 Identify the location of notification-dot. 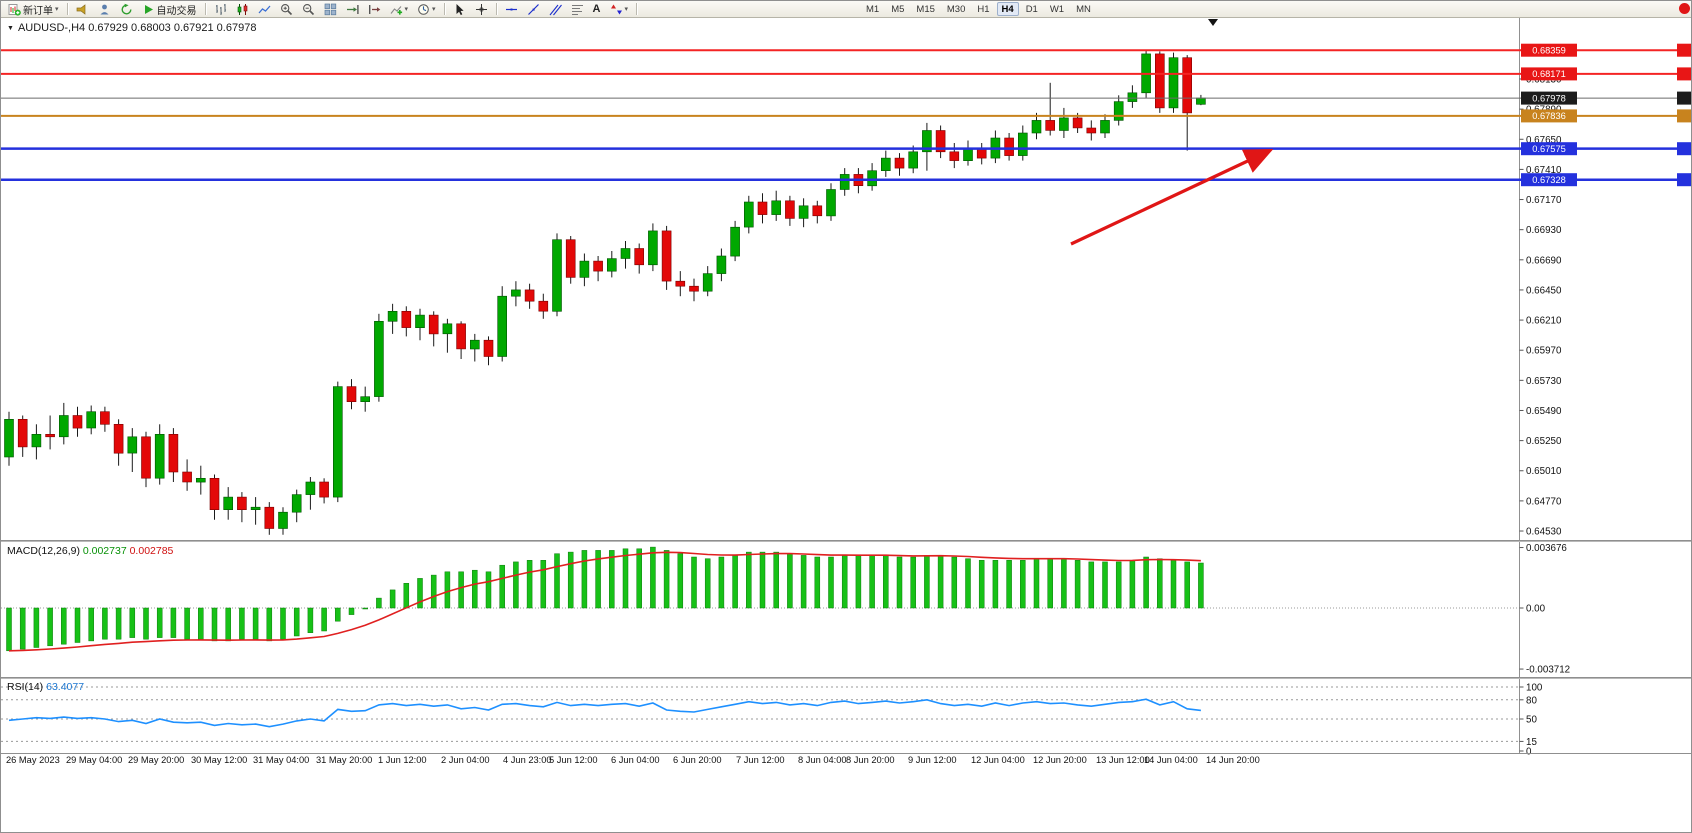
(1684, 8).